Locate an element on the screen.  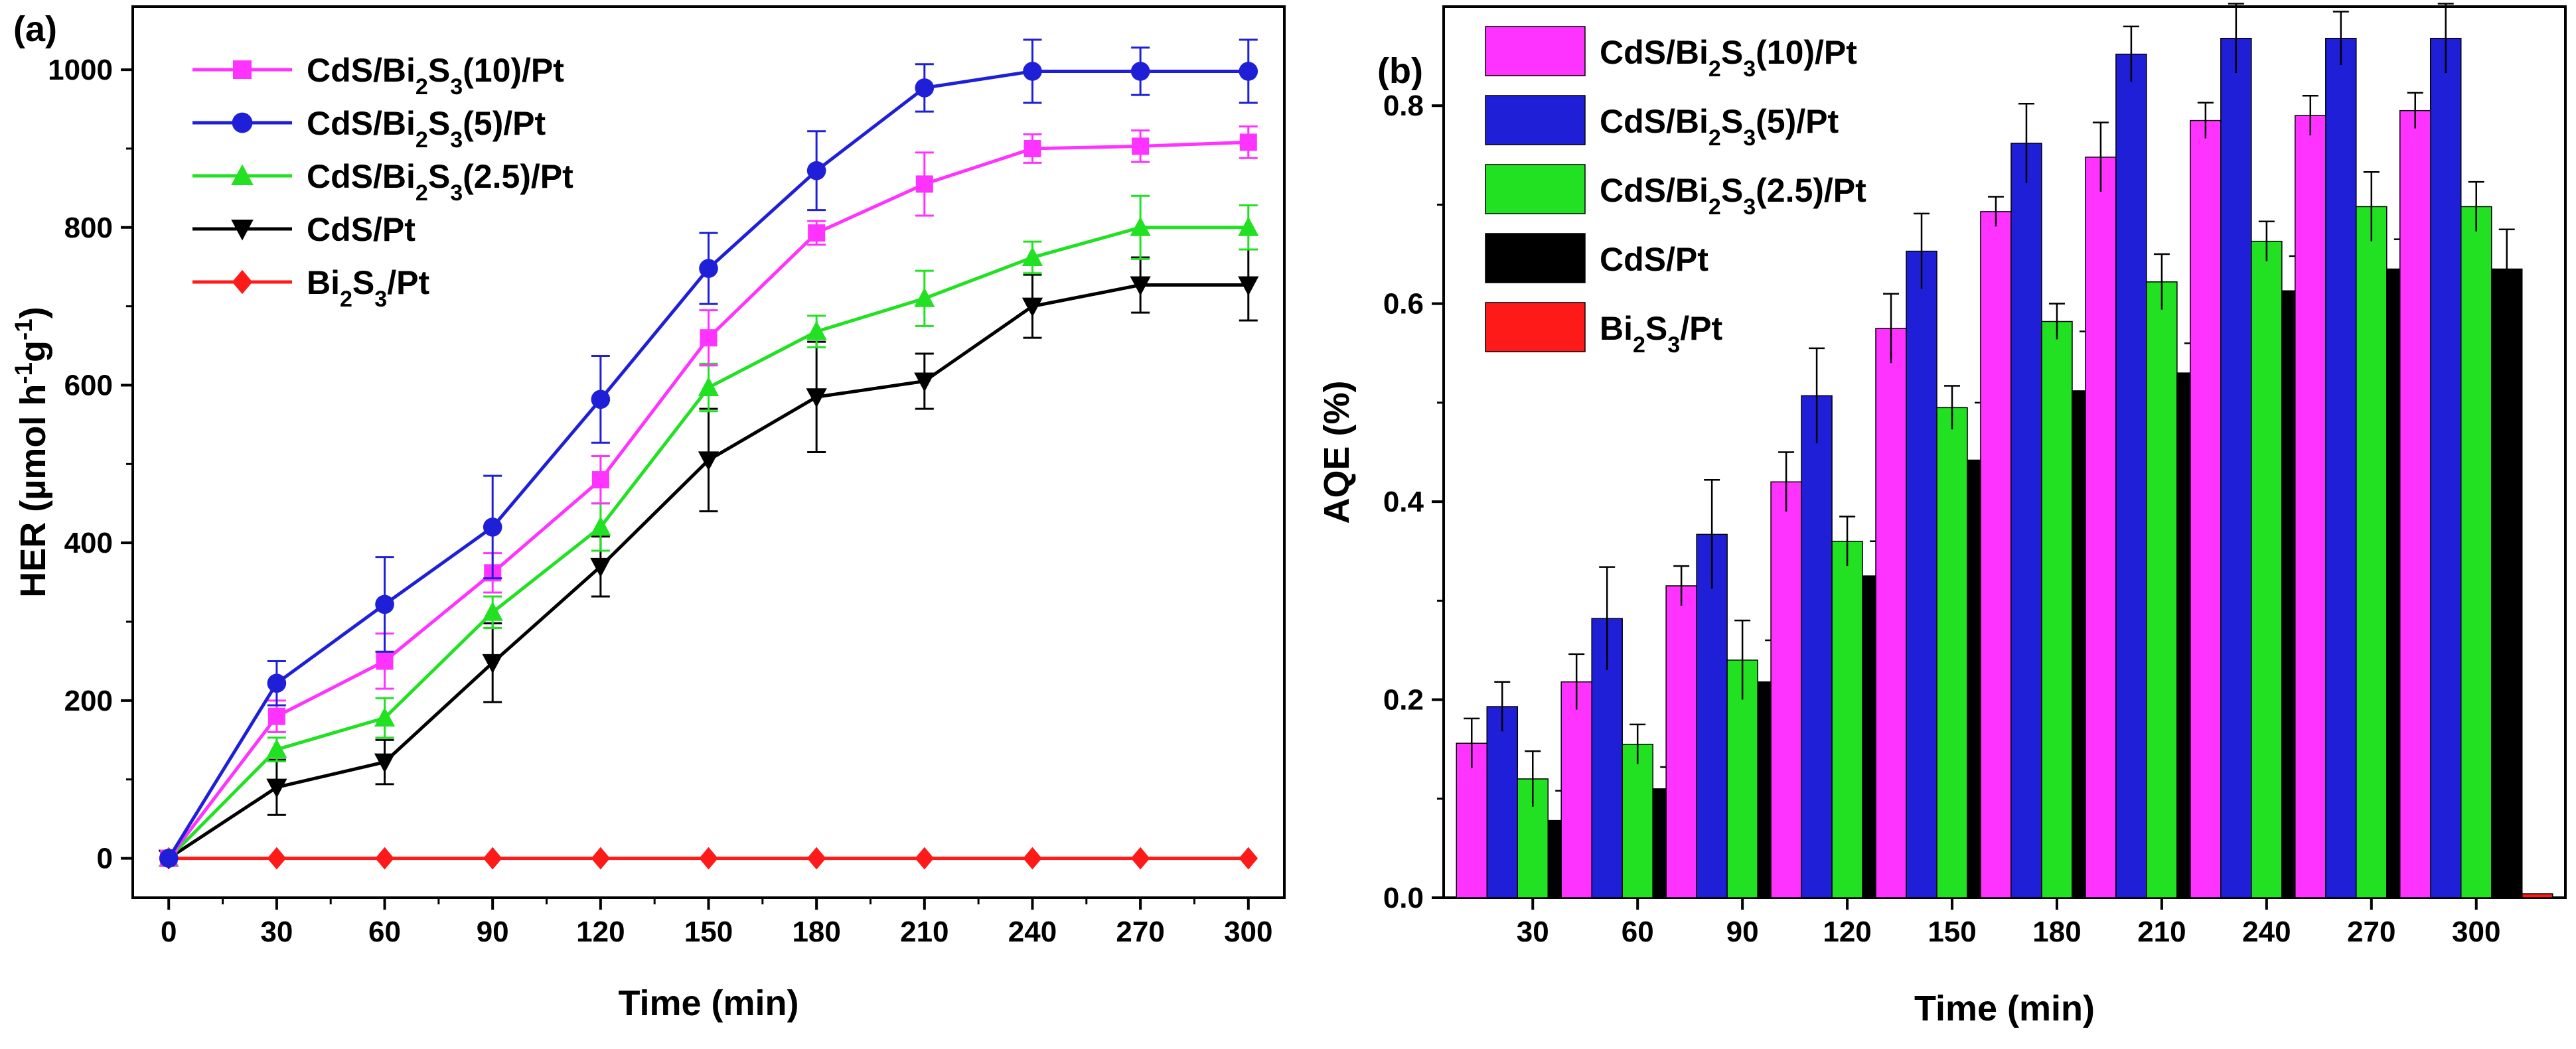
y-axis-title: AQE (%) is located at coordinates (1337, 452).